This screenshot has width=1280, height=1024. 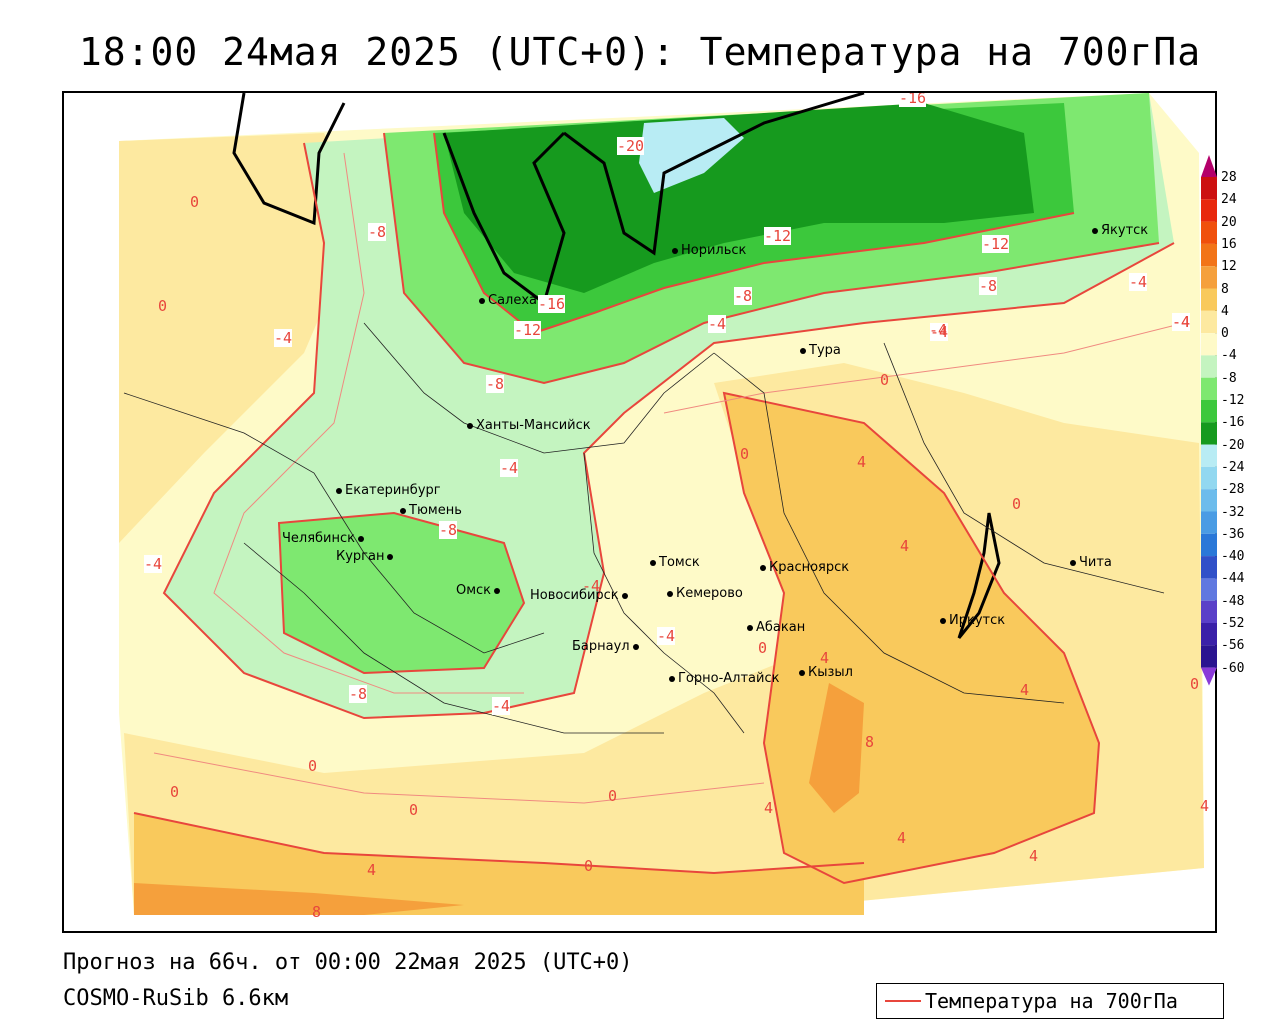 What do you see at coordinates (903, 1001) in the screenshot?
I see `legend-line-swatch` at bounding box center [903, 1001].